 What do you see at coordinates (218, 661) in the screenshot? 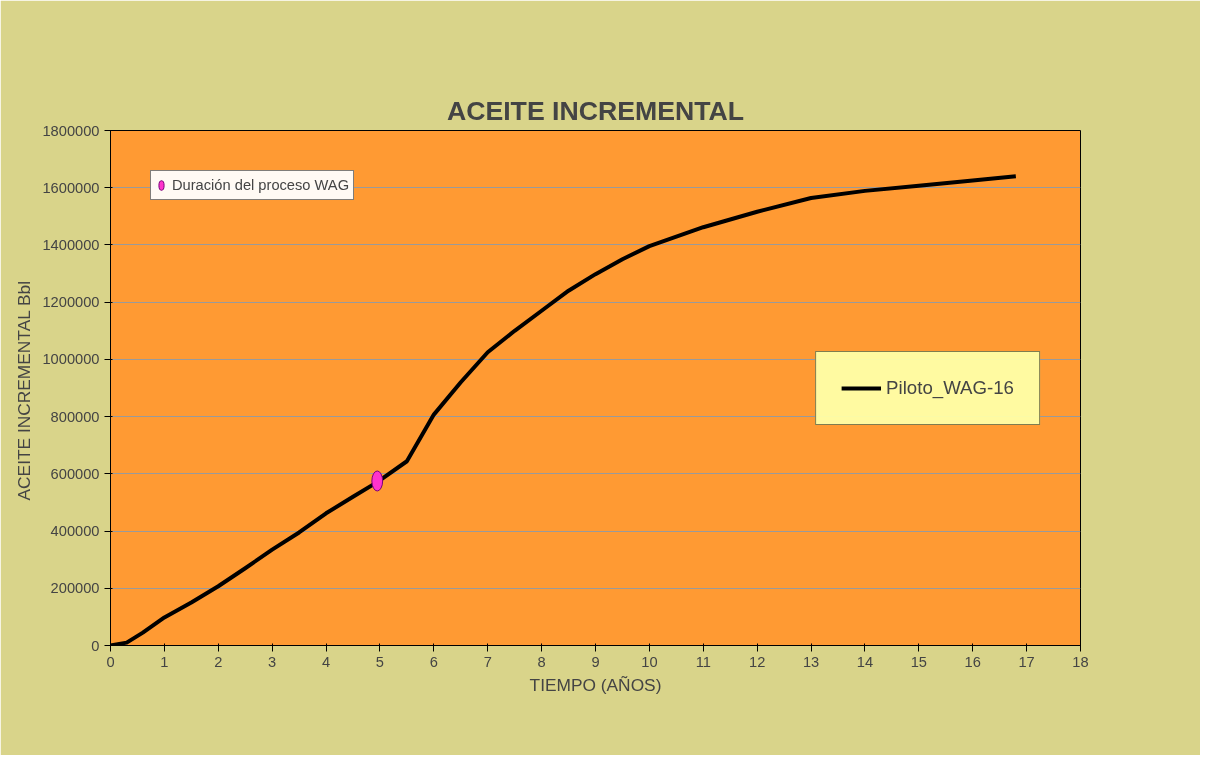
I see `x-tick-label: 2` at bounding box center [218, 661].